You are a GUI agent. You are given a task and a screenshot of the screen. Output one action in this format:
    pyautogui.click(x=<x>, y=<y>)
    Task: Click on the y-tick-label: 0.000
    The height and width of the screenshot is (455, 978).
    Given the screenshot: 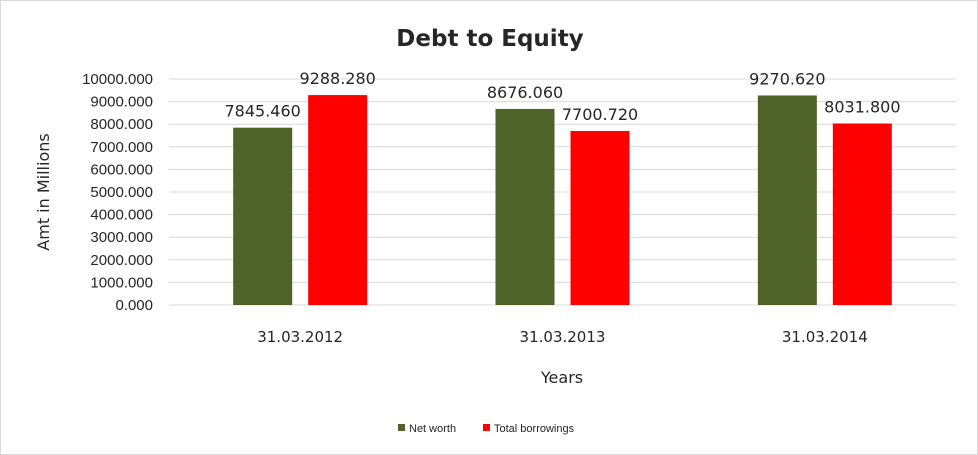 What is the action you would take?
    pyautogui.click(x=134, y=305)
    